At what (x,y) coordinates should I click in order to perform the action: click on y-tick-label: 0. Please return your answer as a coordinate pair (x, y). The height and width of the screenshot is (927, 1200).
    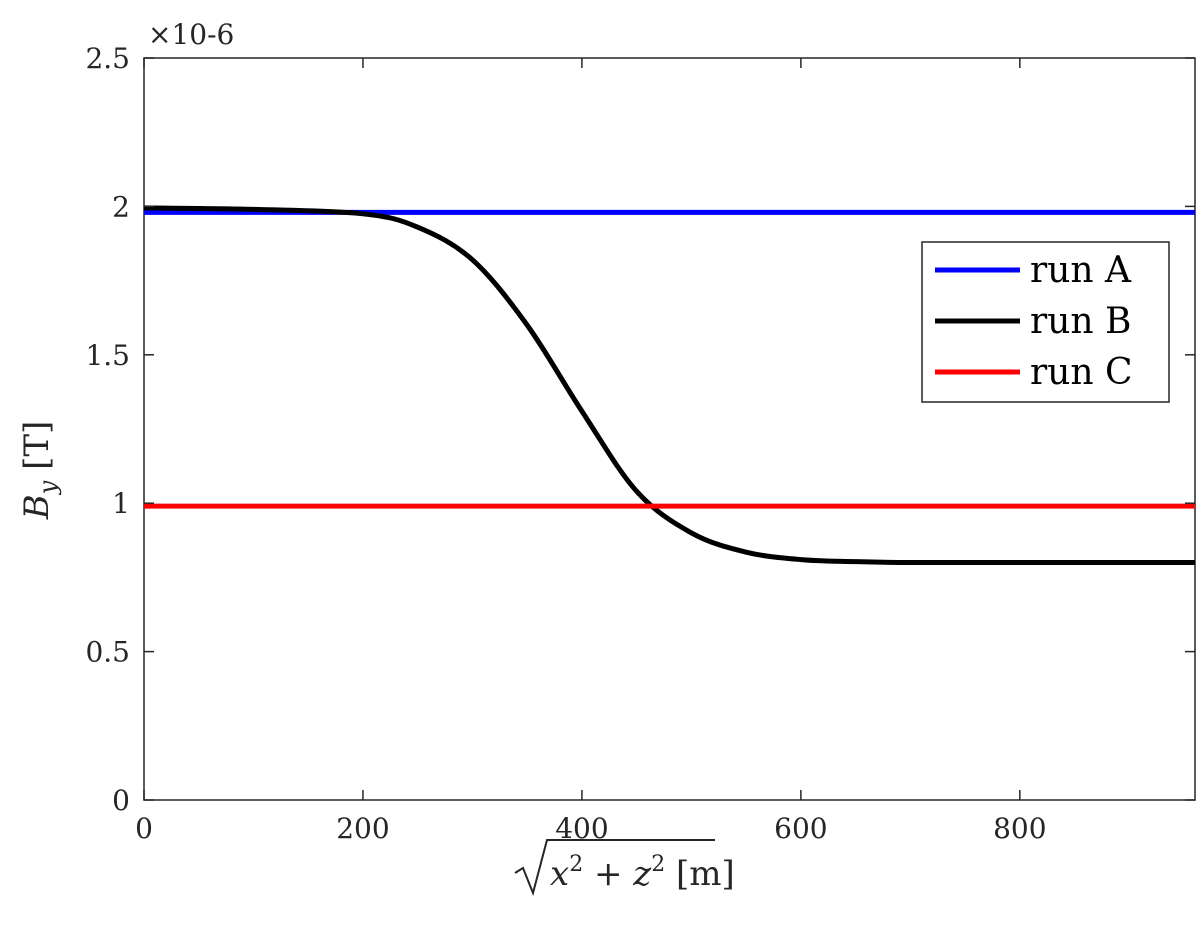
    Looking at the image, I should click on (121, 800).